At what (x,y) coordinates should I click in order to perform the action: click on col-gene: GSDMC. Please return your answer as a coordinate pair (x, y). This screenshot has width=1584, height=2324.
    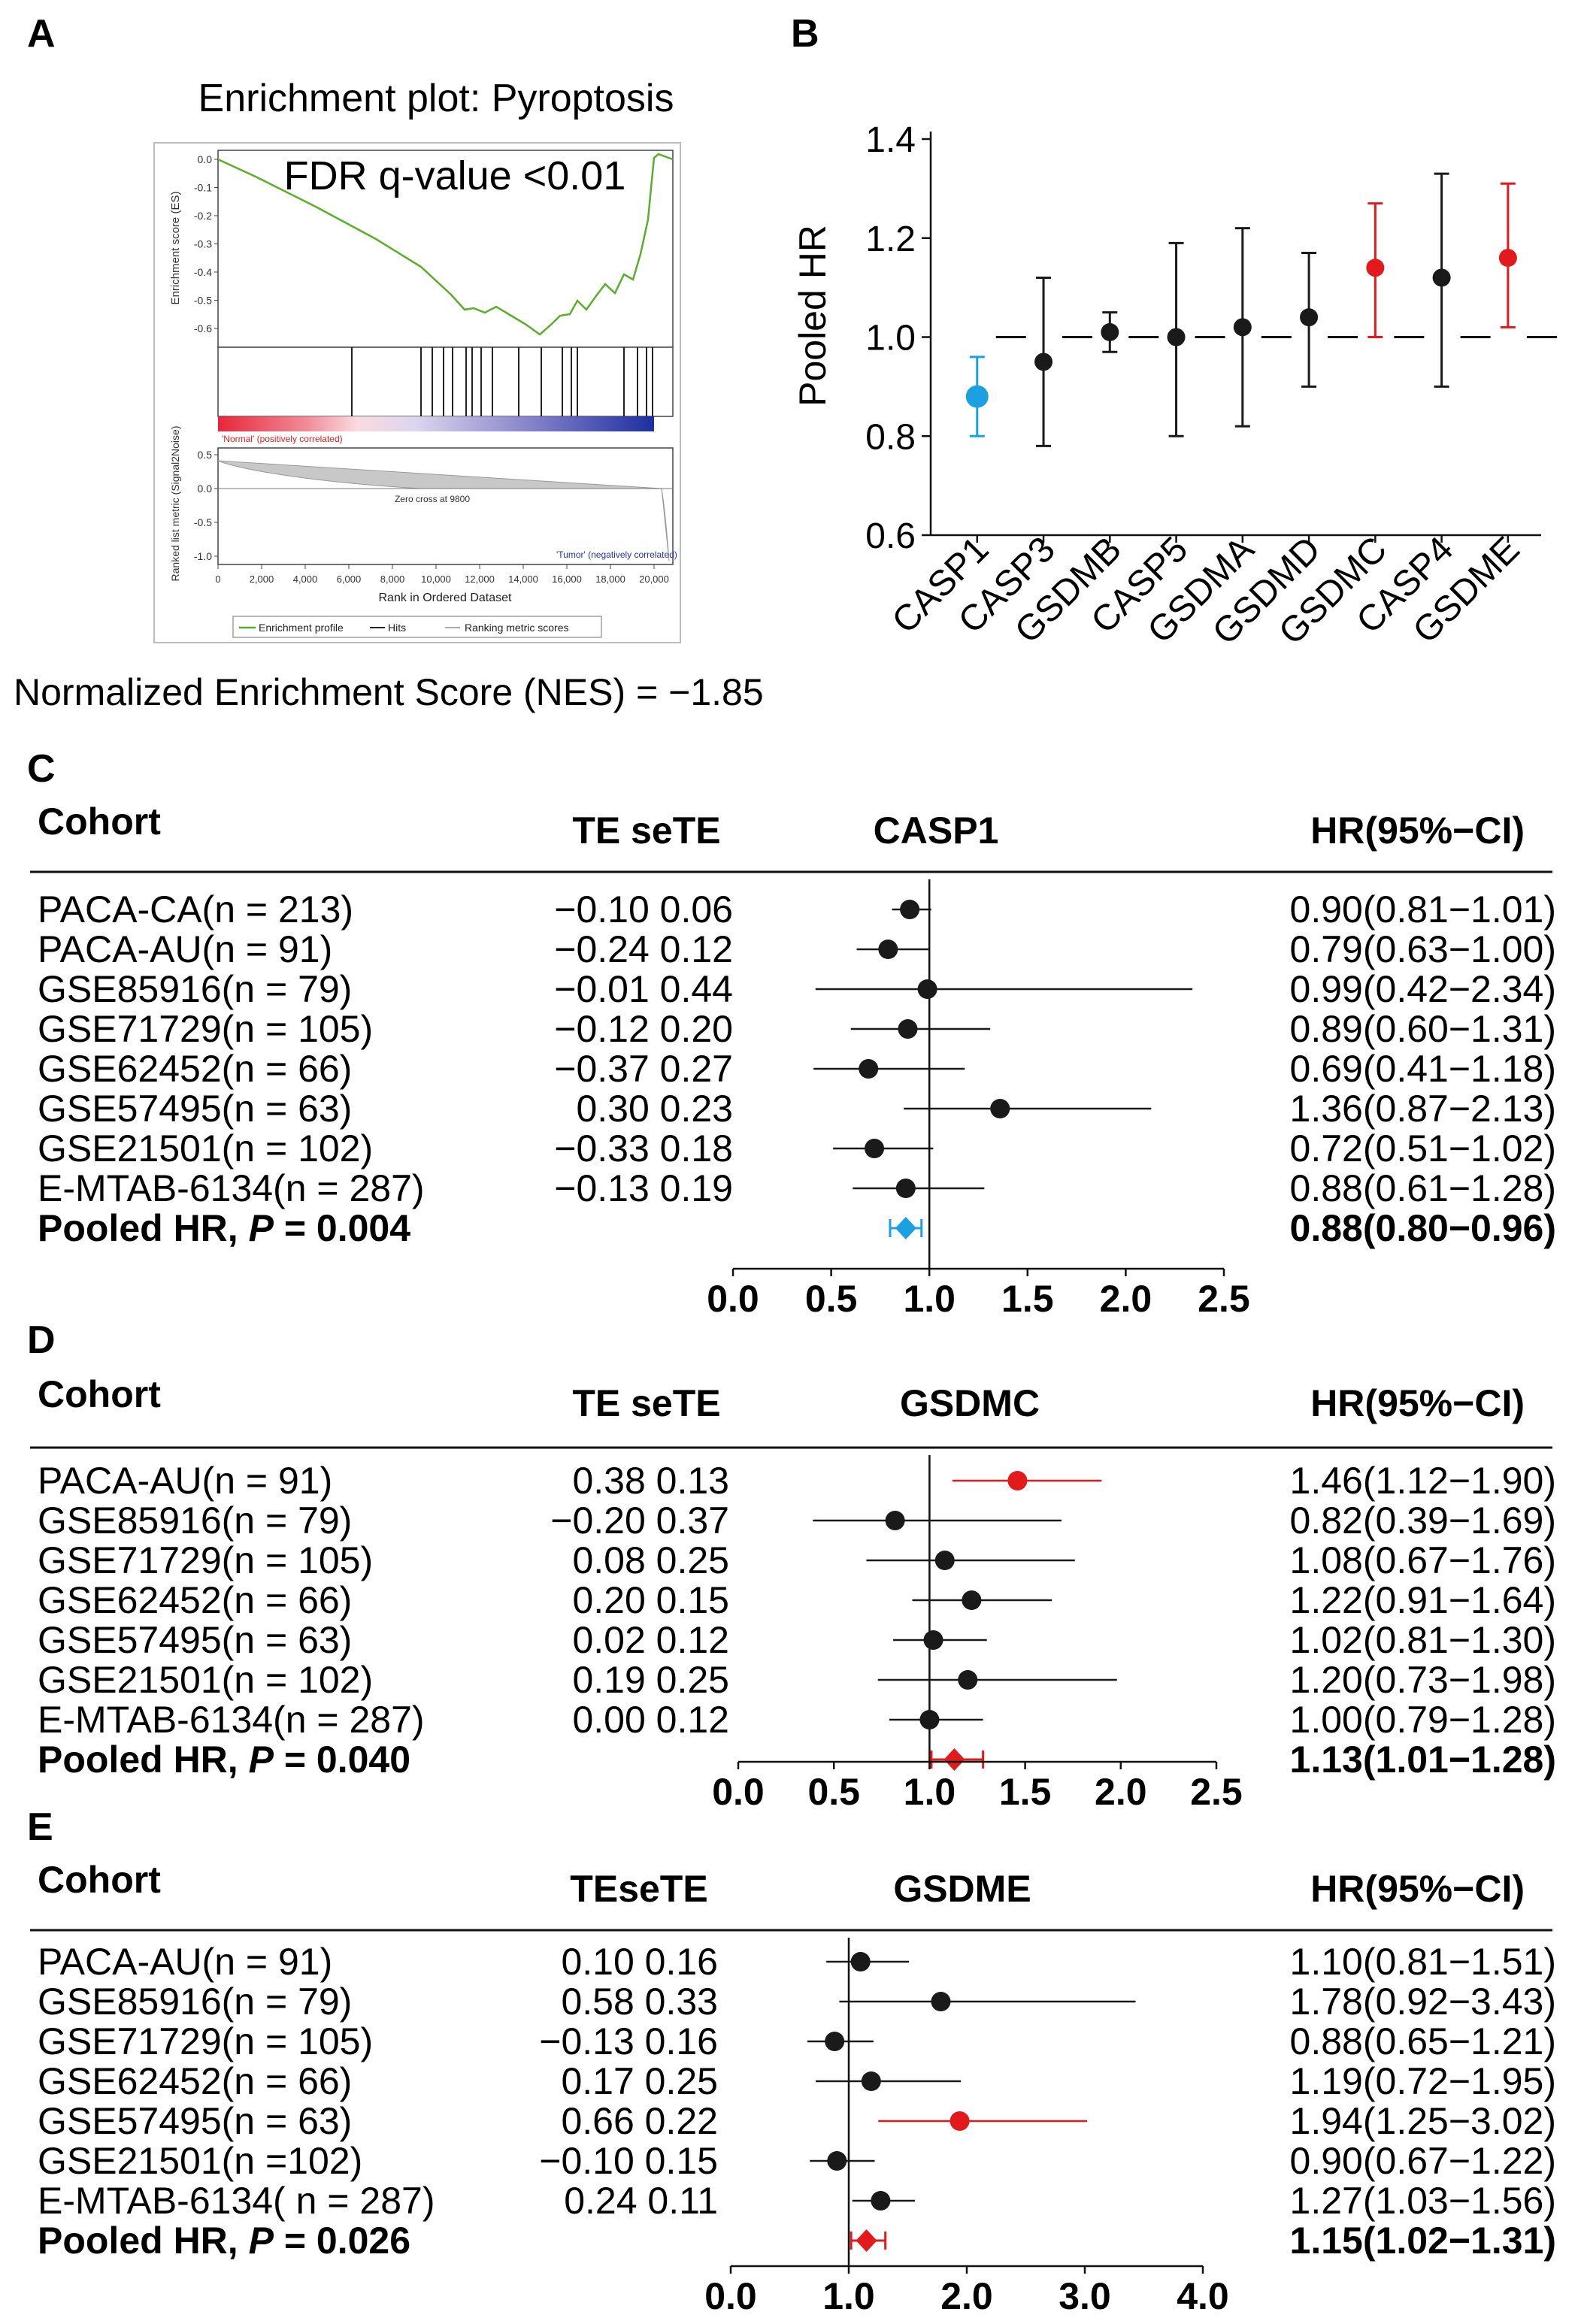
    Looking at the image, I should click on (970, 1403).